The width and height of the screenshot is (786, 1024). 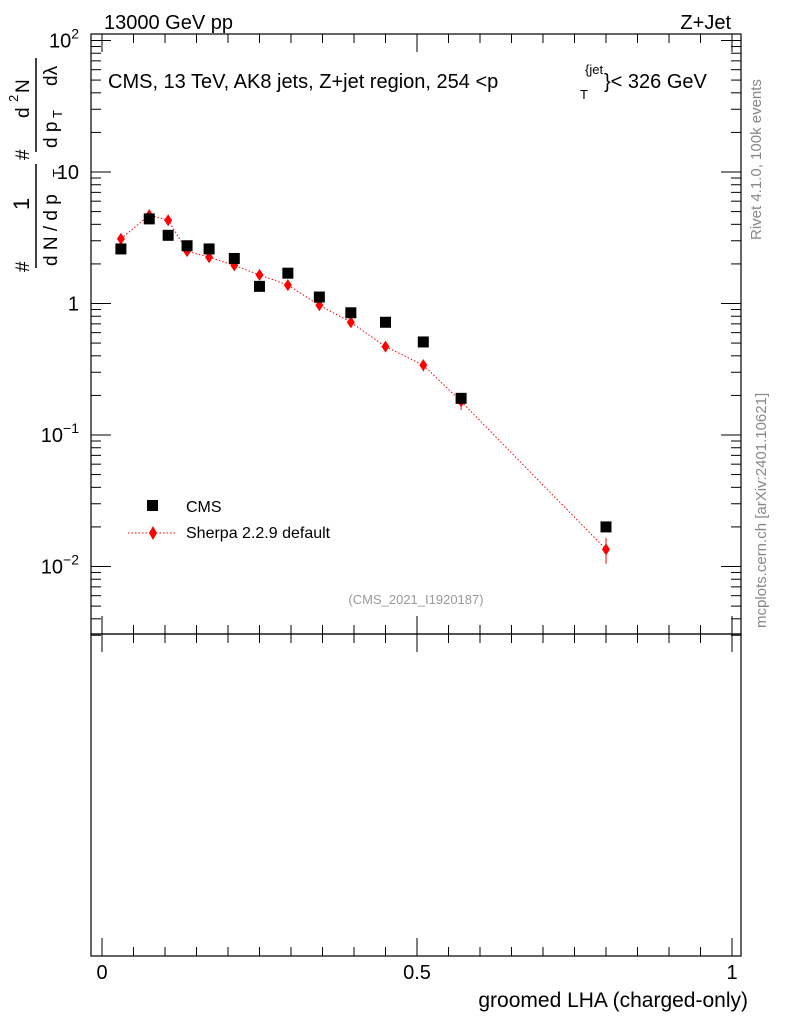 What do you see at coordinates (60, 302) in the screenshot?
I see `y-tick-labels: 10⁻² 10⁻¹ 1 10 10²` at bounding box center [60, 302].